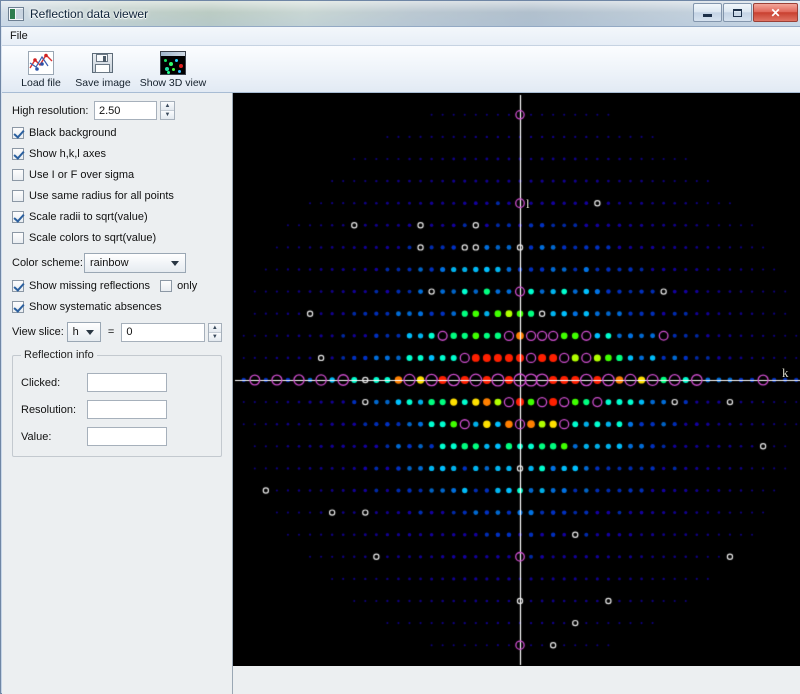 The image size is (800, 694). I want to click on checkbox-scale-colors-sqrt-box, so click(18, 238).